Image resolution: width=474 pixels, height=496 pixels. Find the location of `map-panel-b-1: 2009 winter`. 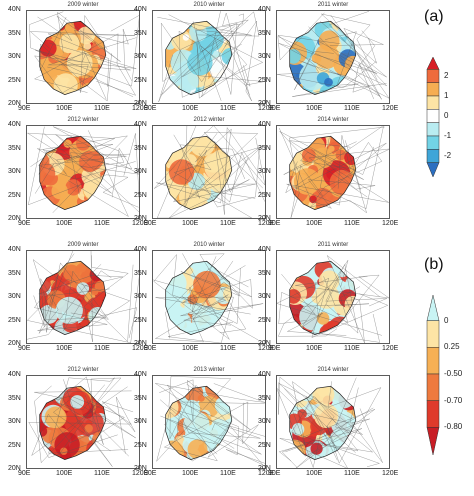

map-panel-b-1: 2009 winter is located at coordinates (83, 293).